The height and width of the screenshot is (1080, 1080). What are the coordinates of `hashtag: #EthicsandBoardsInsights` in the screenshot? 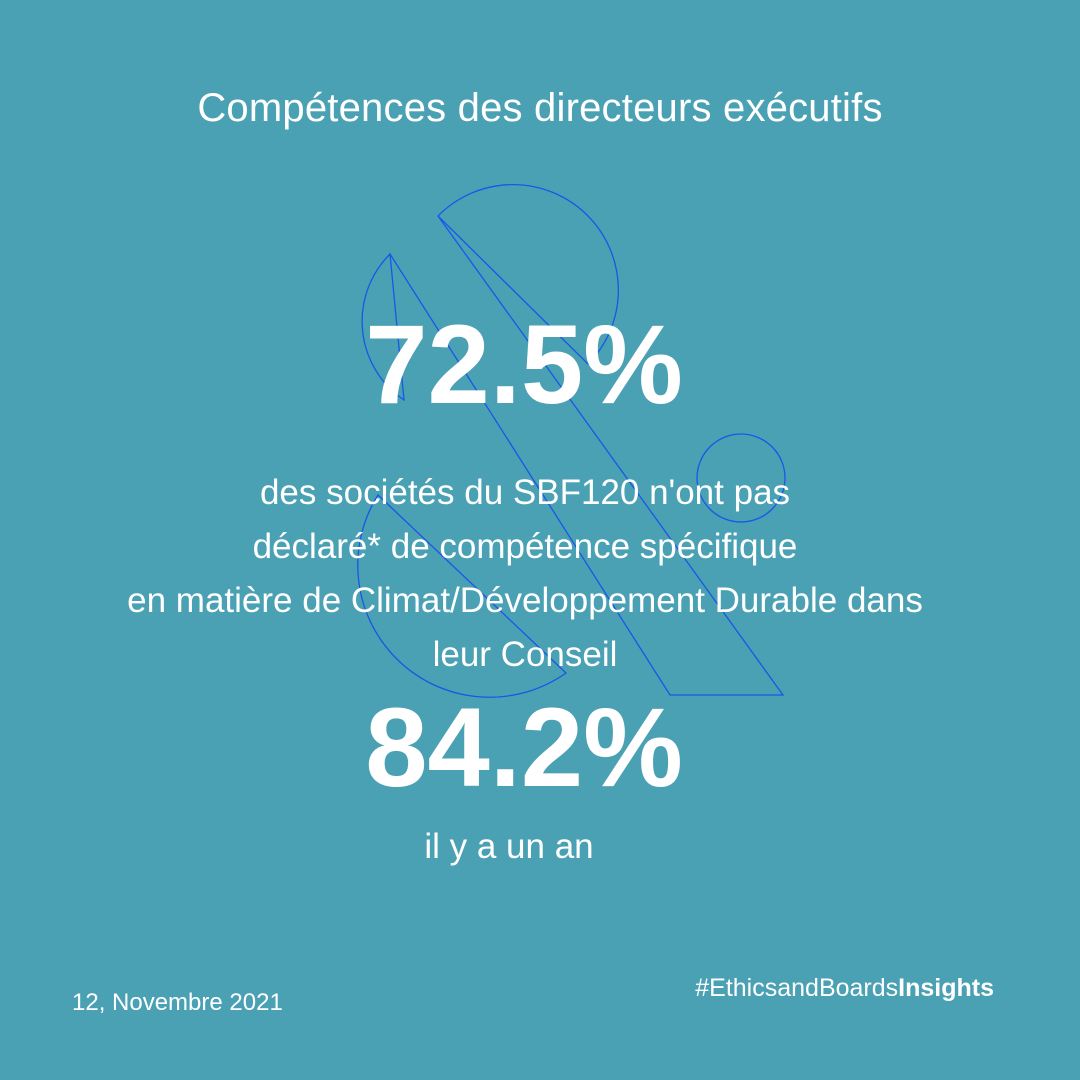 It's located at (844, 988).